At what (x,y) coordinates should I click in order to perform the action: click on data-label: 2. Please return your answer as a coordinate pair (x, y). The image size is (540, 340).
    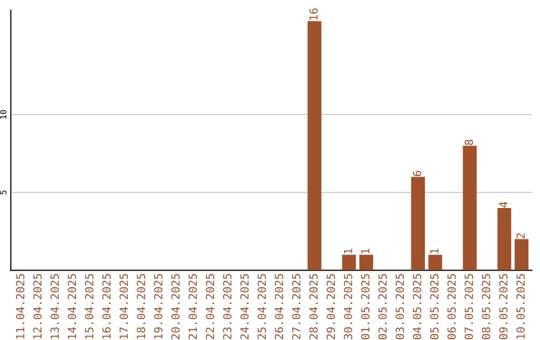
    Looking at the image, I should click on (520, 235).